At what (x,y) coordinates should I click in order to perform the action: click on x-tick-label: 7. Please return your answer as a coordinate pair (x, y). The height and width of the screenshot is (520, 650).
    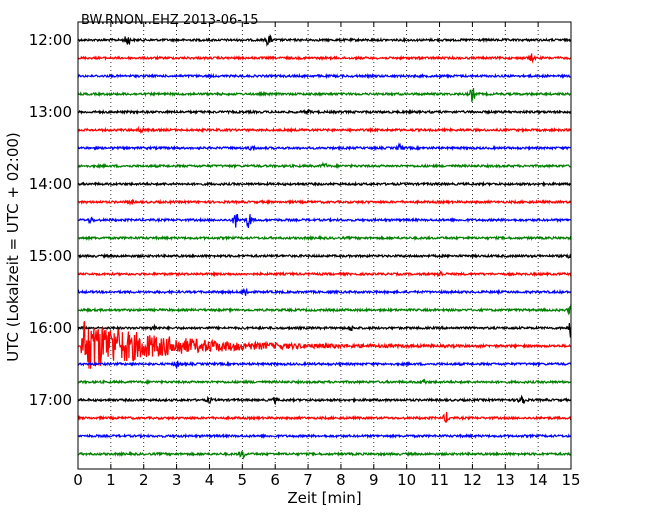
    Looking at the image, I should click on (308, 480).